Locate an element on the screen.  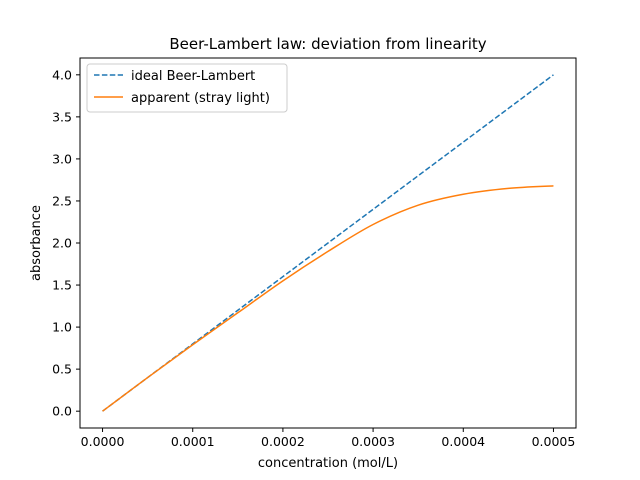
legend-box is located at coordinates (187, 88).